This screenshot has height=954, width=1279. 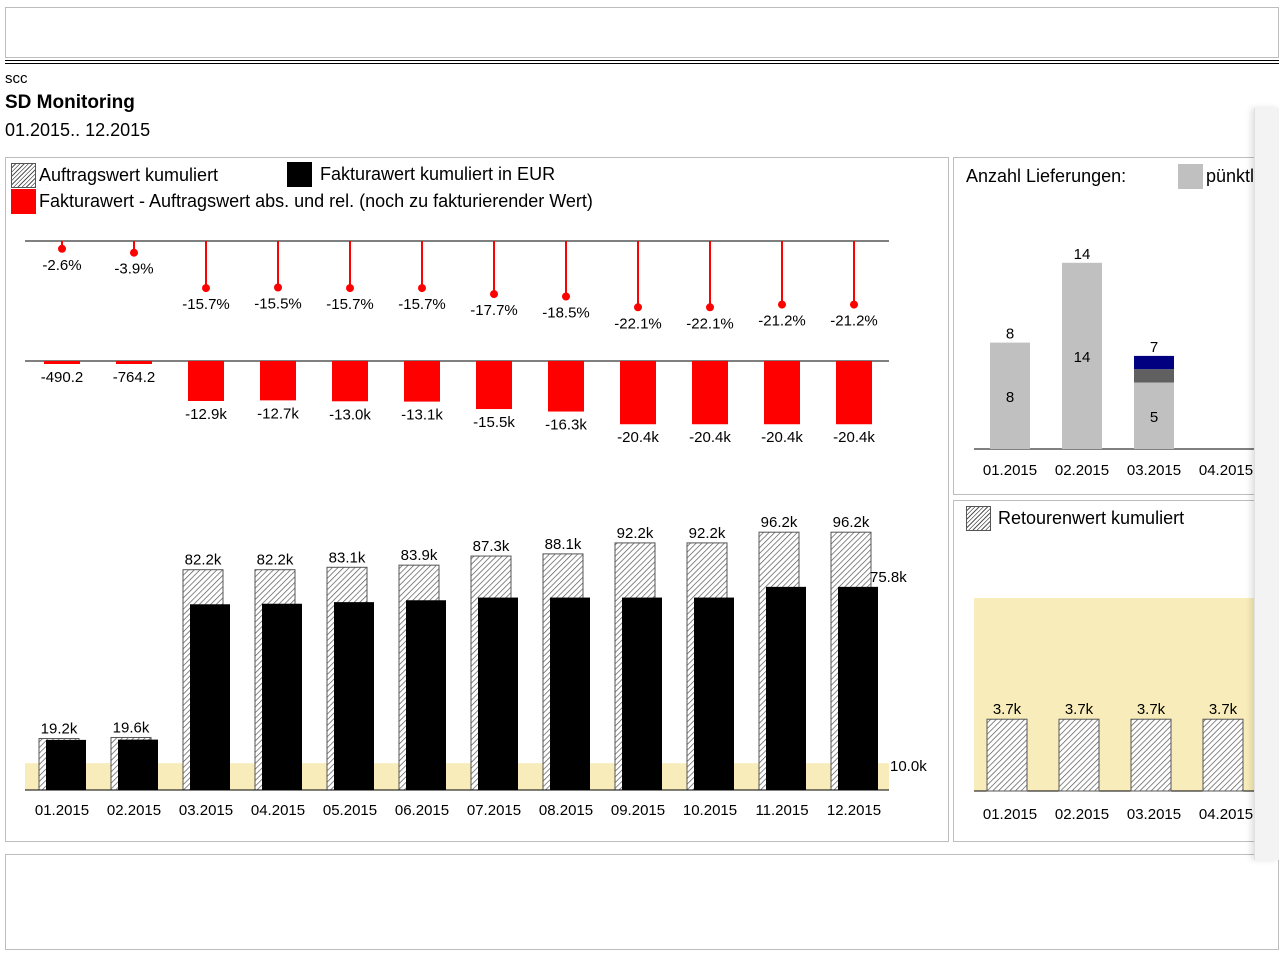 What do you see at coordinates (854, 321) in the screenshot?
I see `relative-label: -21.2%` at bounding box center [854, 321].